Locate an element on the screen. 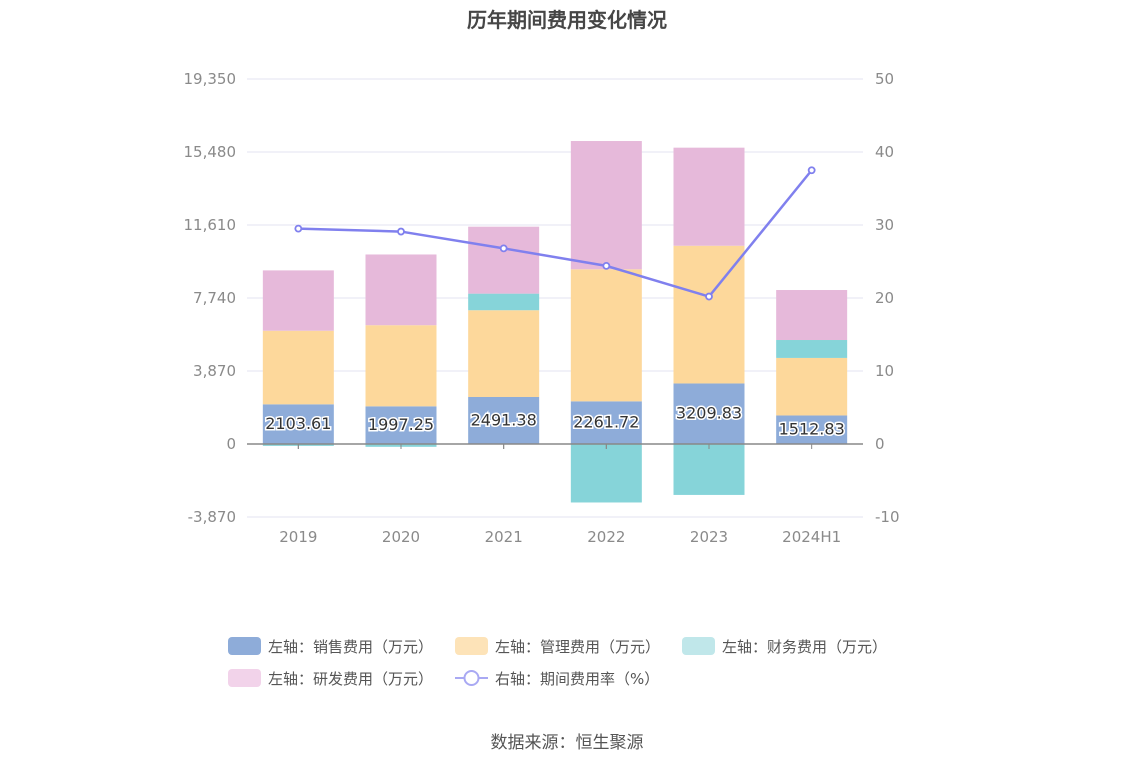  bar-1-2019 is located at coordinates (298, 367).